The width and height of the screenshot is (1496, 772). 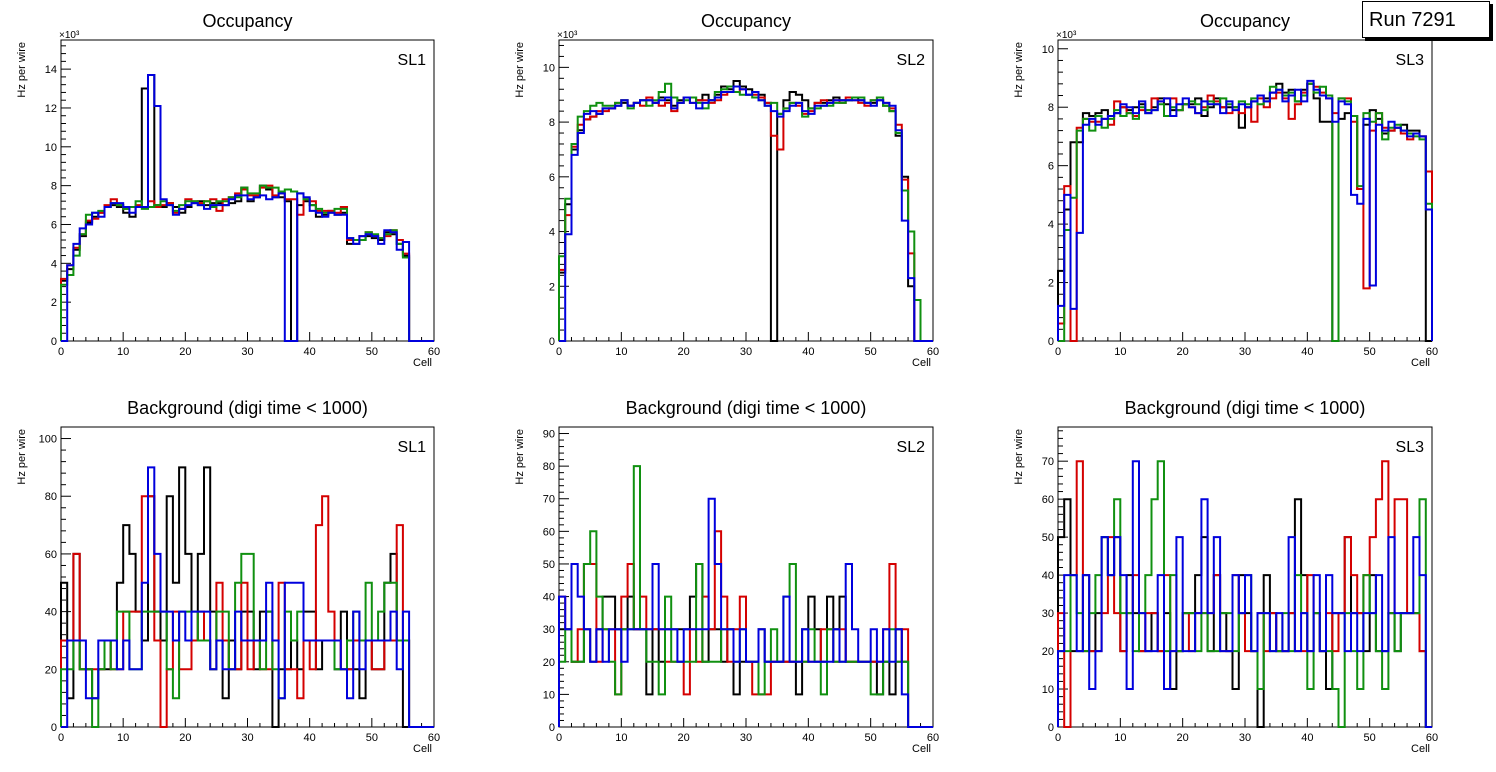 What do you see at coordinates (123, 738) in the screenshot?
I see `panel-4-x-tick-label: 10` at bounding box center [123, 738].